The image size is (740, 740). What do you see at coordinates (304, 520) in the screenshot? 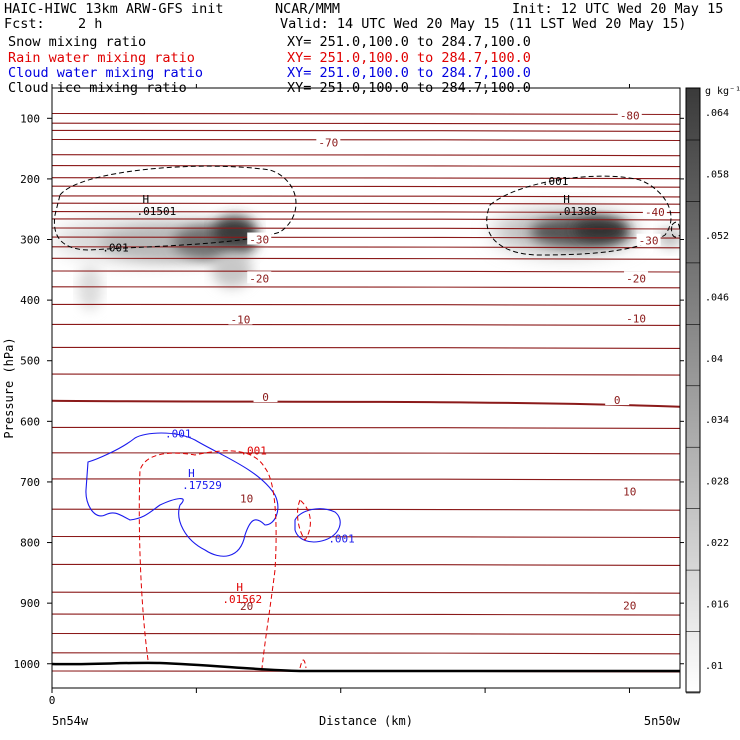
I see `rain-contour-small` at bounding box center [304, 520].